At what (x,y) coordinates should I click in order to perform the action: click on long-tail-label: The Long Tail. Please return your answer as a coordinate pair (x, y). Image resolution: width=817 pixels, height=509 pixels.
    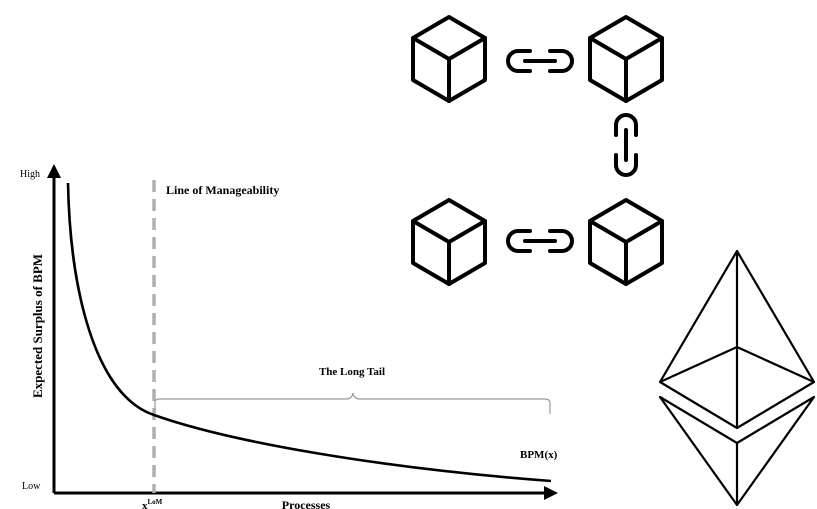
    Looking at the image, I should click on (352, 372).